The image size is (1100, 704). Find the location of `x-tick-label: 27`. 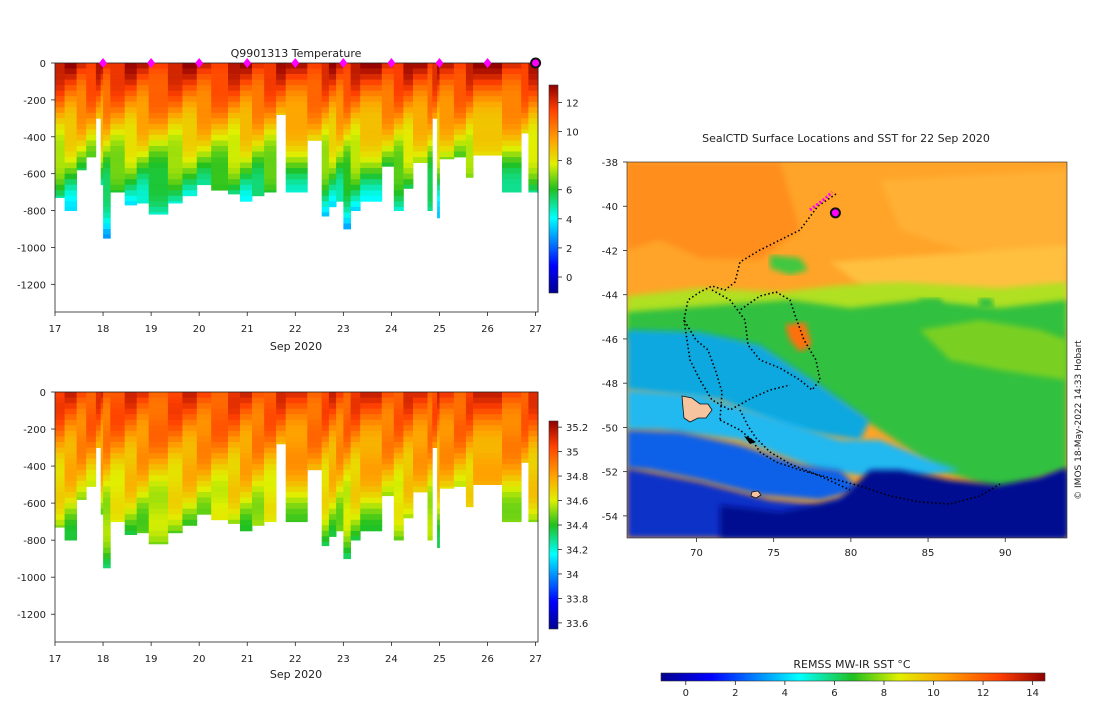

x-tick-label: 27 is located at coordinates (535, 329).